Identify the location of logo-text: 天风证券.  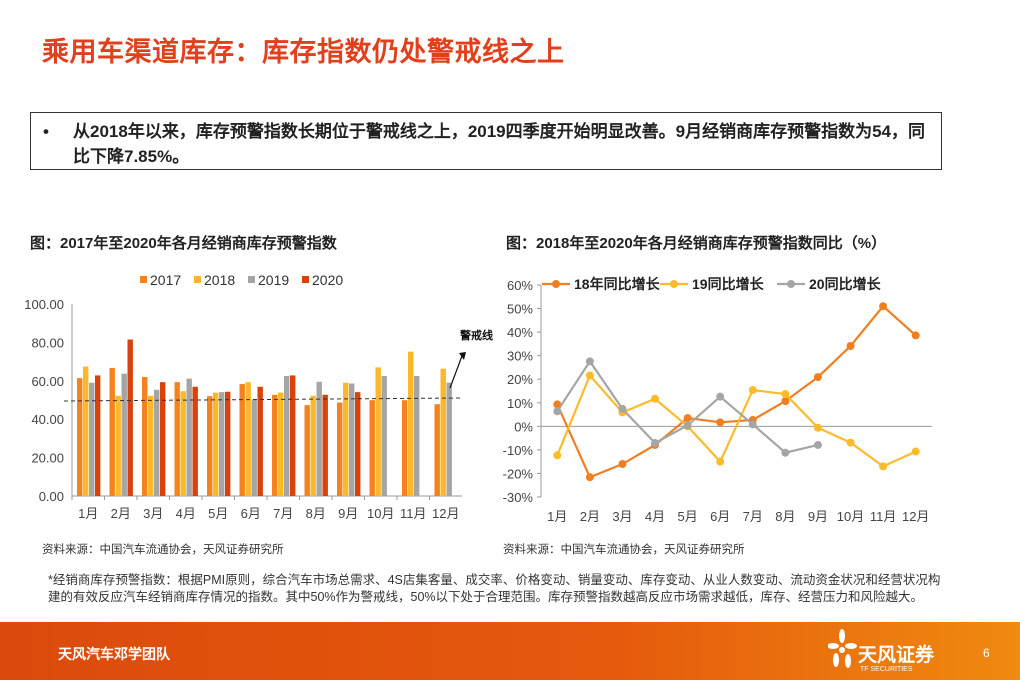
(896, 655).